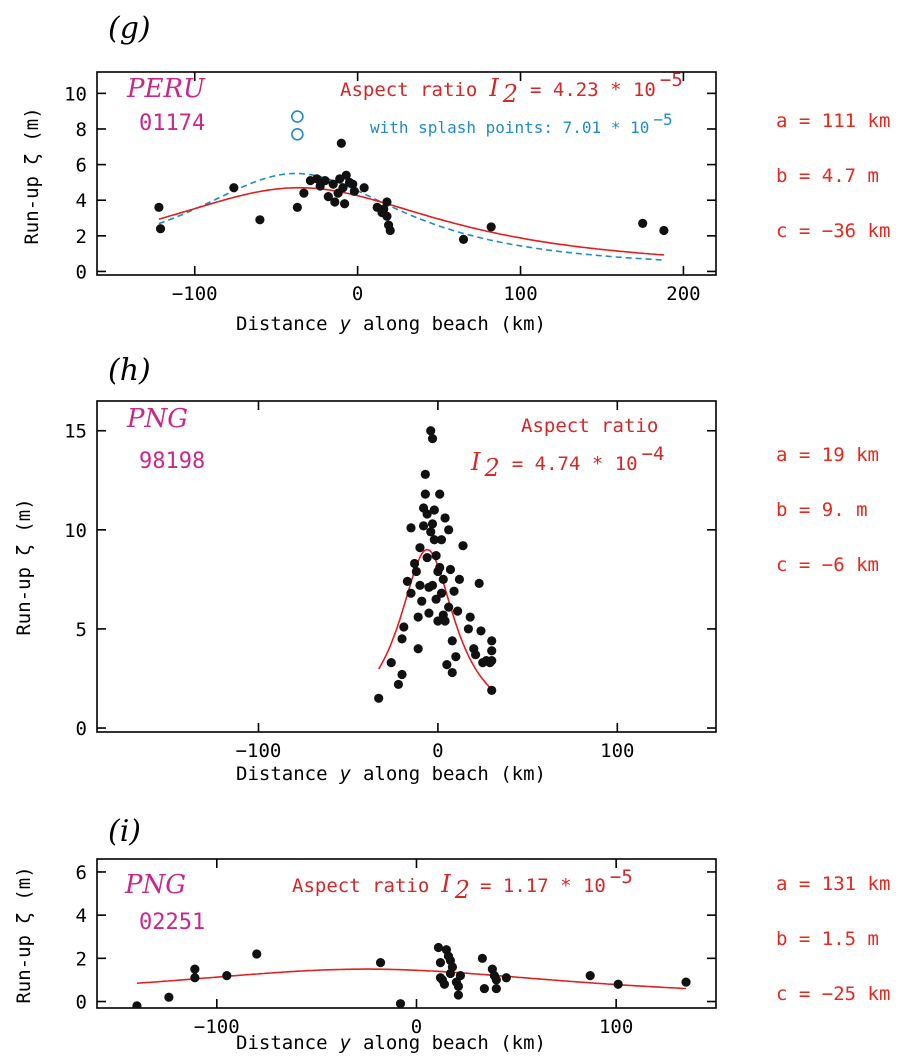 Image resolution: width=924 pixels, height=1057 pixels. I want to click on param-b: b = 1.5 m, so click(827, 939).